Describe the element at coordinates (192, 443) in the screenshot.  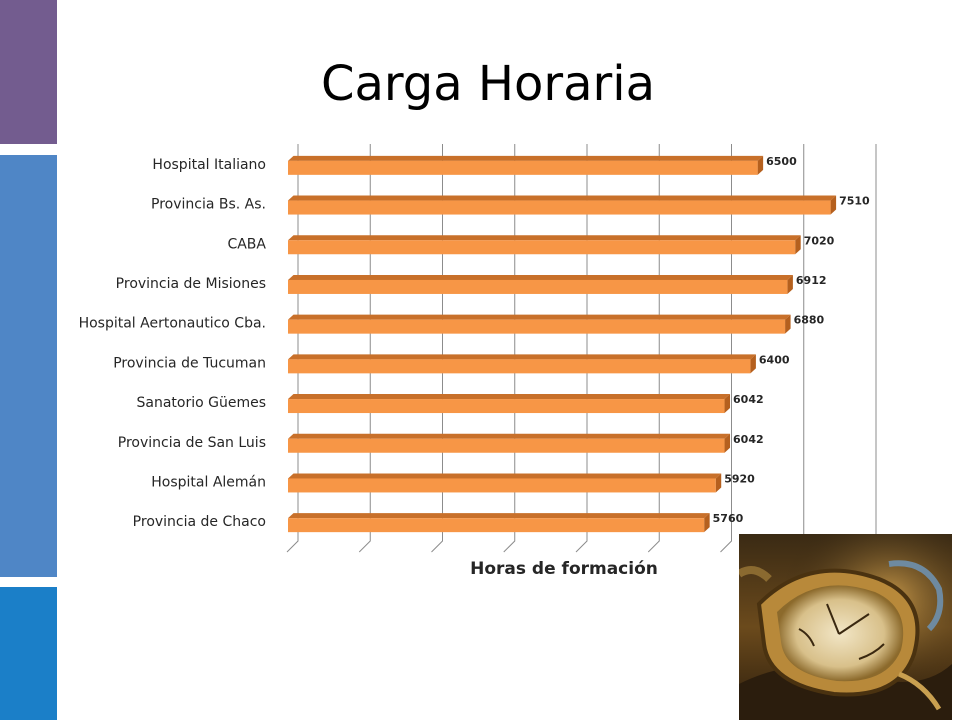
I see `category-label: Provincia de San Luis` at that location.